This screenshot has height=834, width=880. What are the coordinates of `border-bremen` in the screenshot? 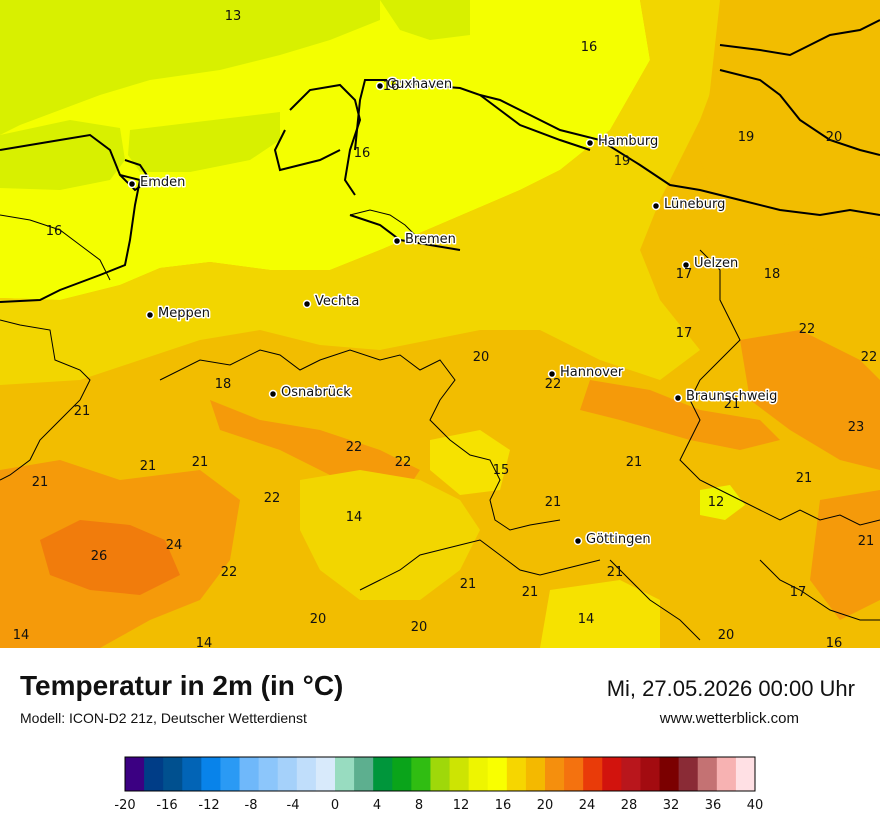 It's located at (385, 225).